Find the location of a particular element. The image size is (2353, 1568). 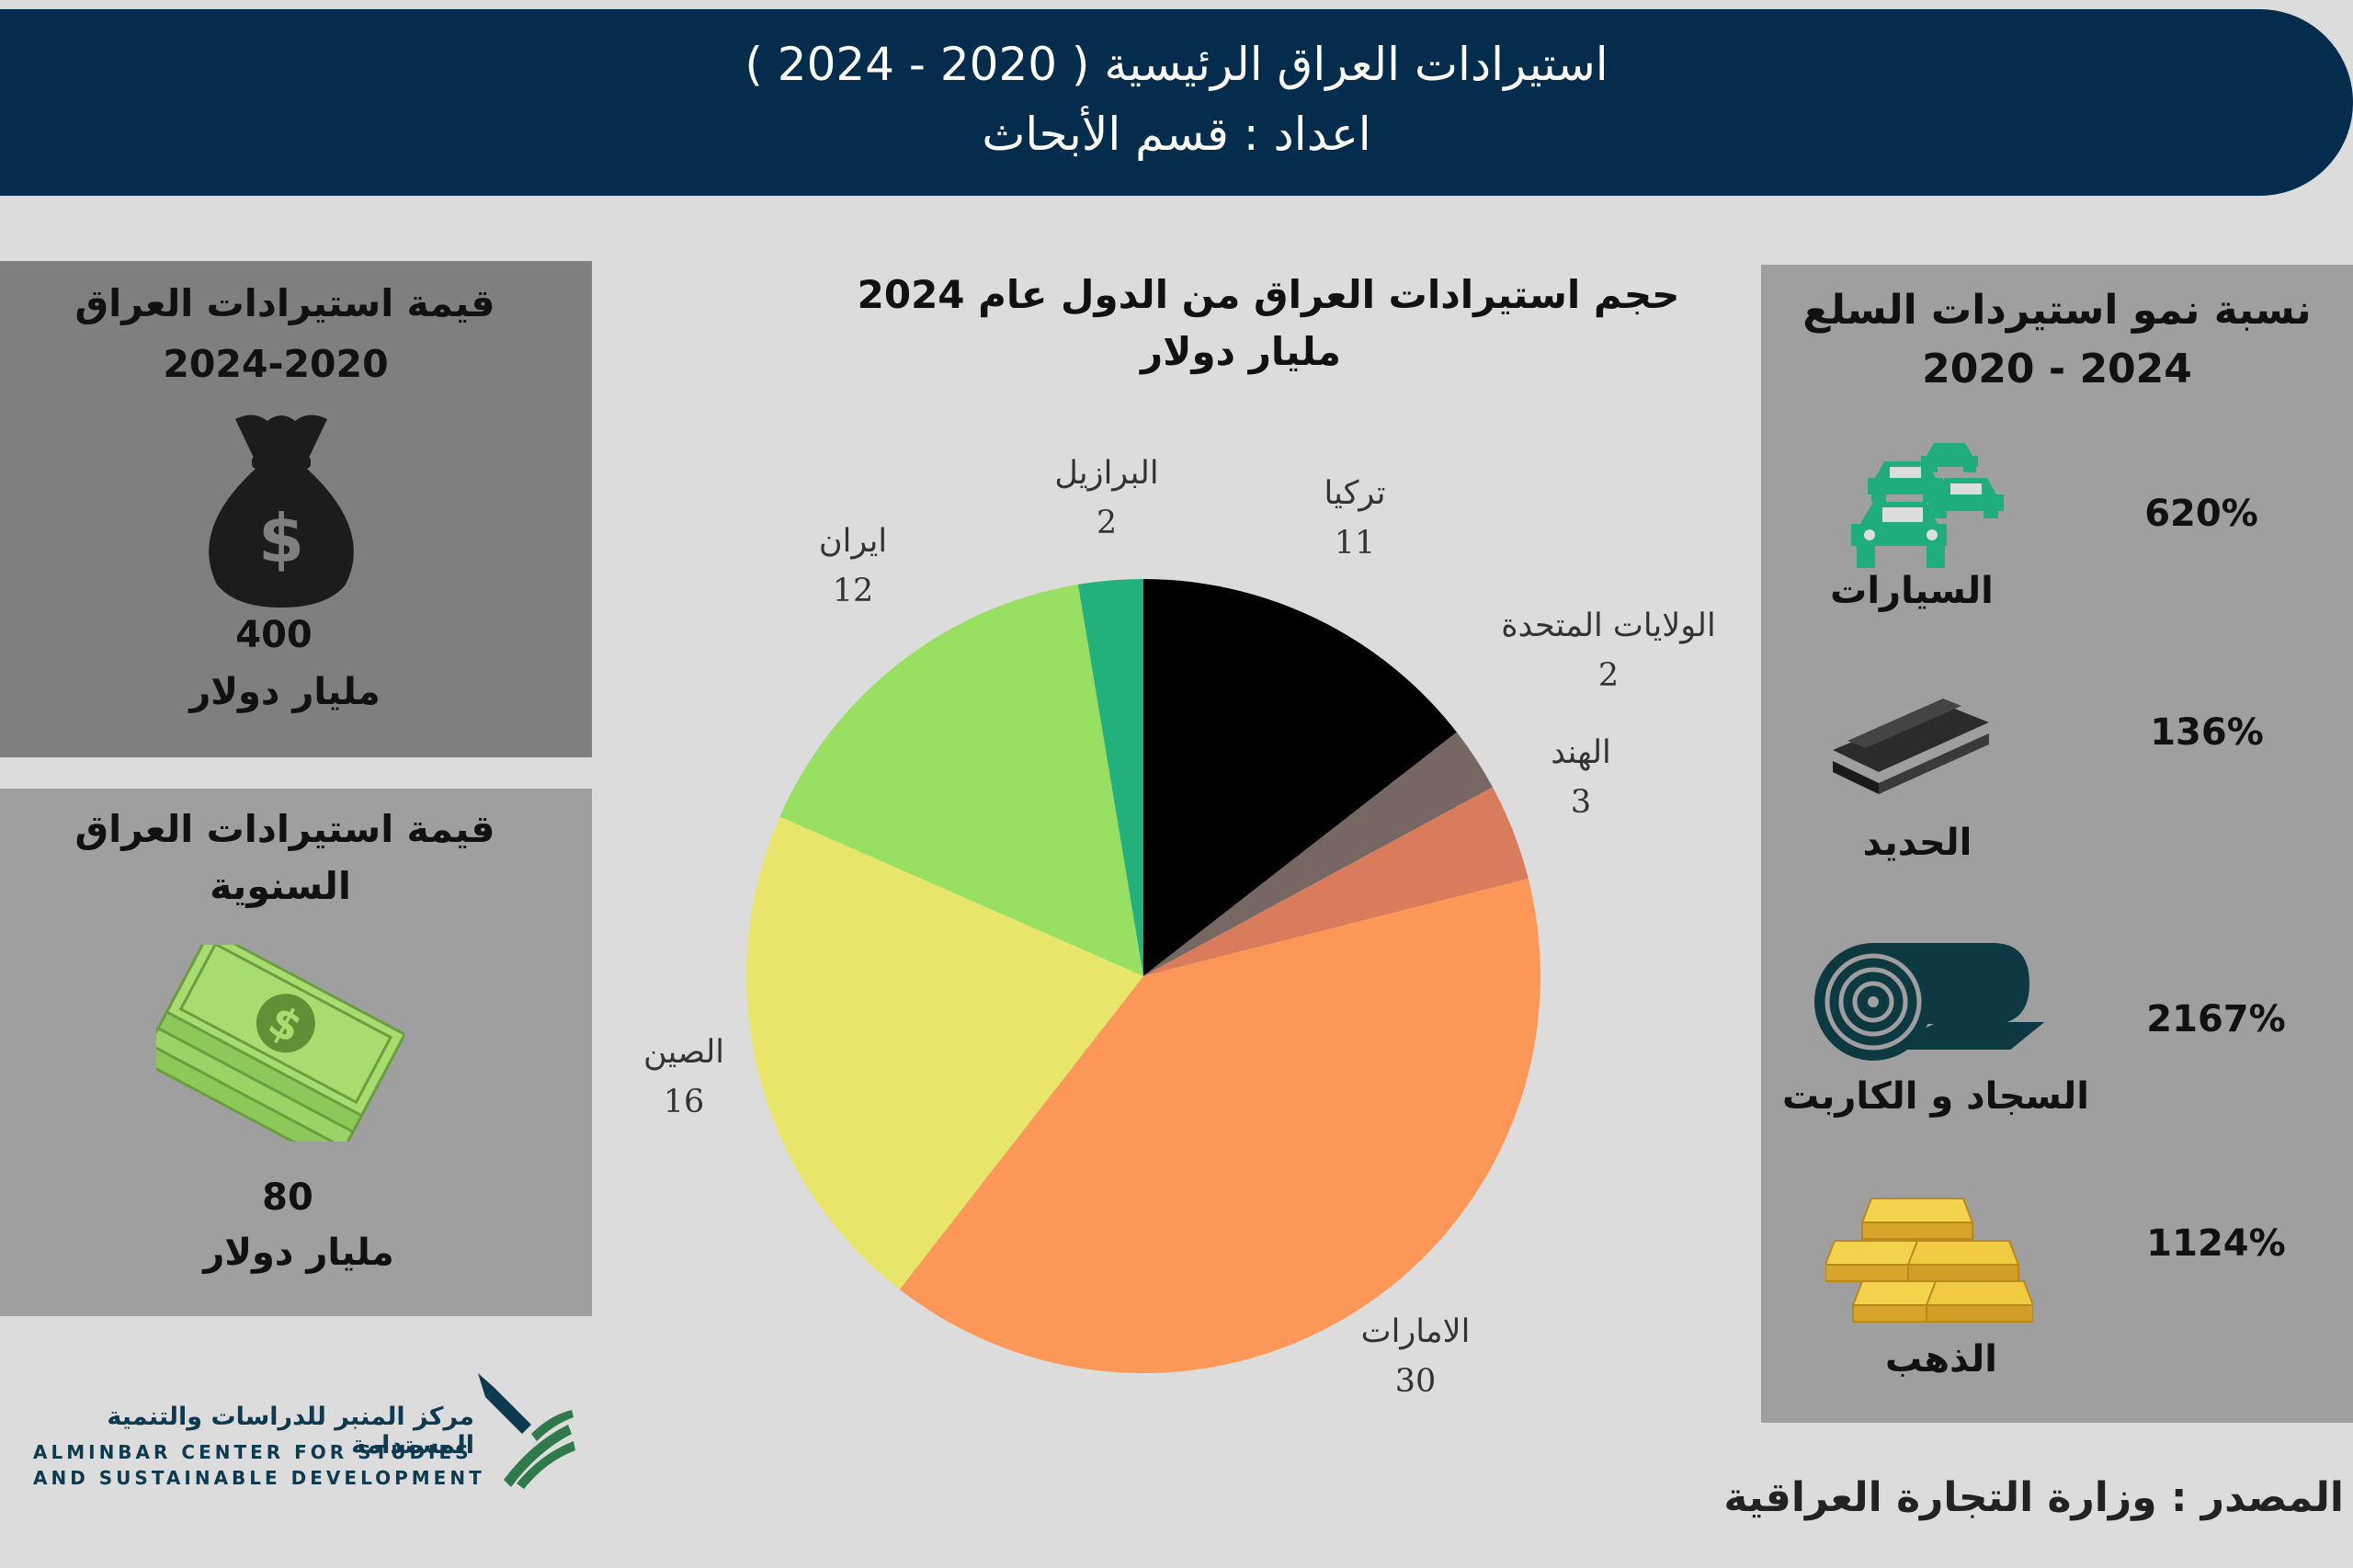

logo-english-line1: ALMINBAR CENTER FOR STUDIES is located at coordinates (252, 1452).